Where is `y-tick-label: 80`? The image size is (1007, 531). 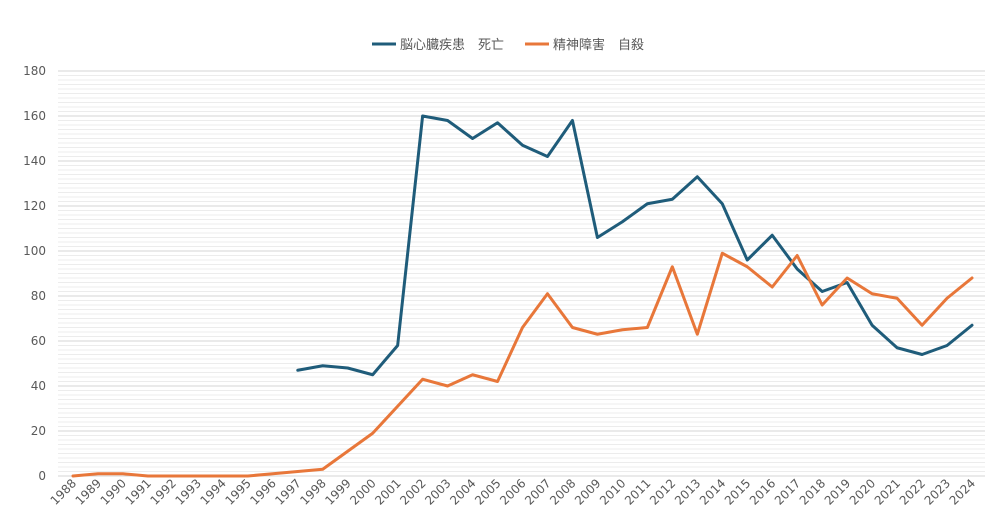 y-tick-label: 80 is located at coordinates (38, 296).